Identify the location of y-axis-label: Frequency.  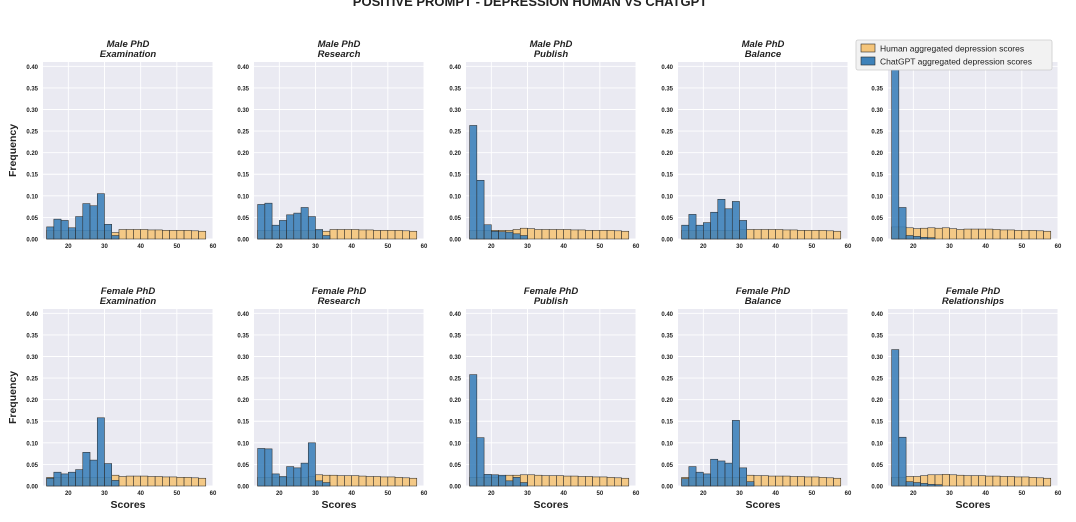
(13, 397).